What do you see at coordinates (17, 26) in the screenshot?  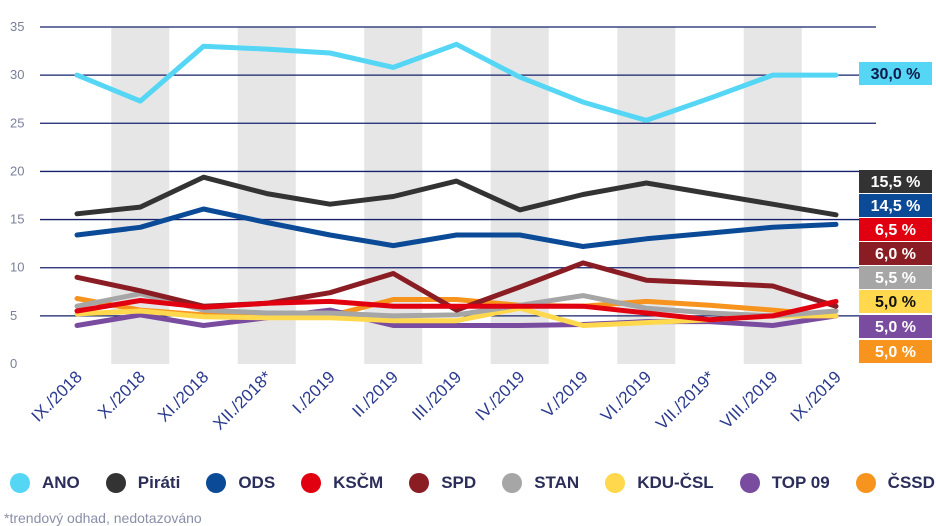 I see `y-tick-label: 35` at bounding box center [17, 26].